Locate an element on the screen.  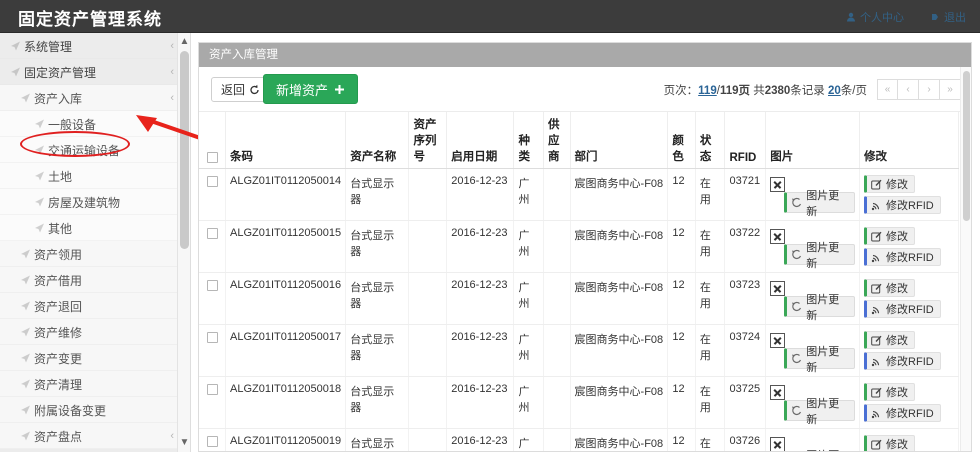
sidebar-item-3: 一般设备 is located at coordinates (95, 124).